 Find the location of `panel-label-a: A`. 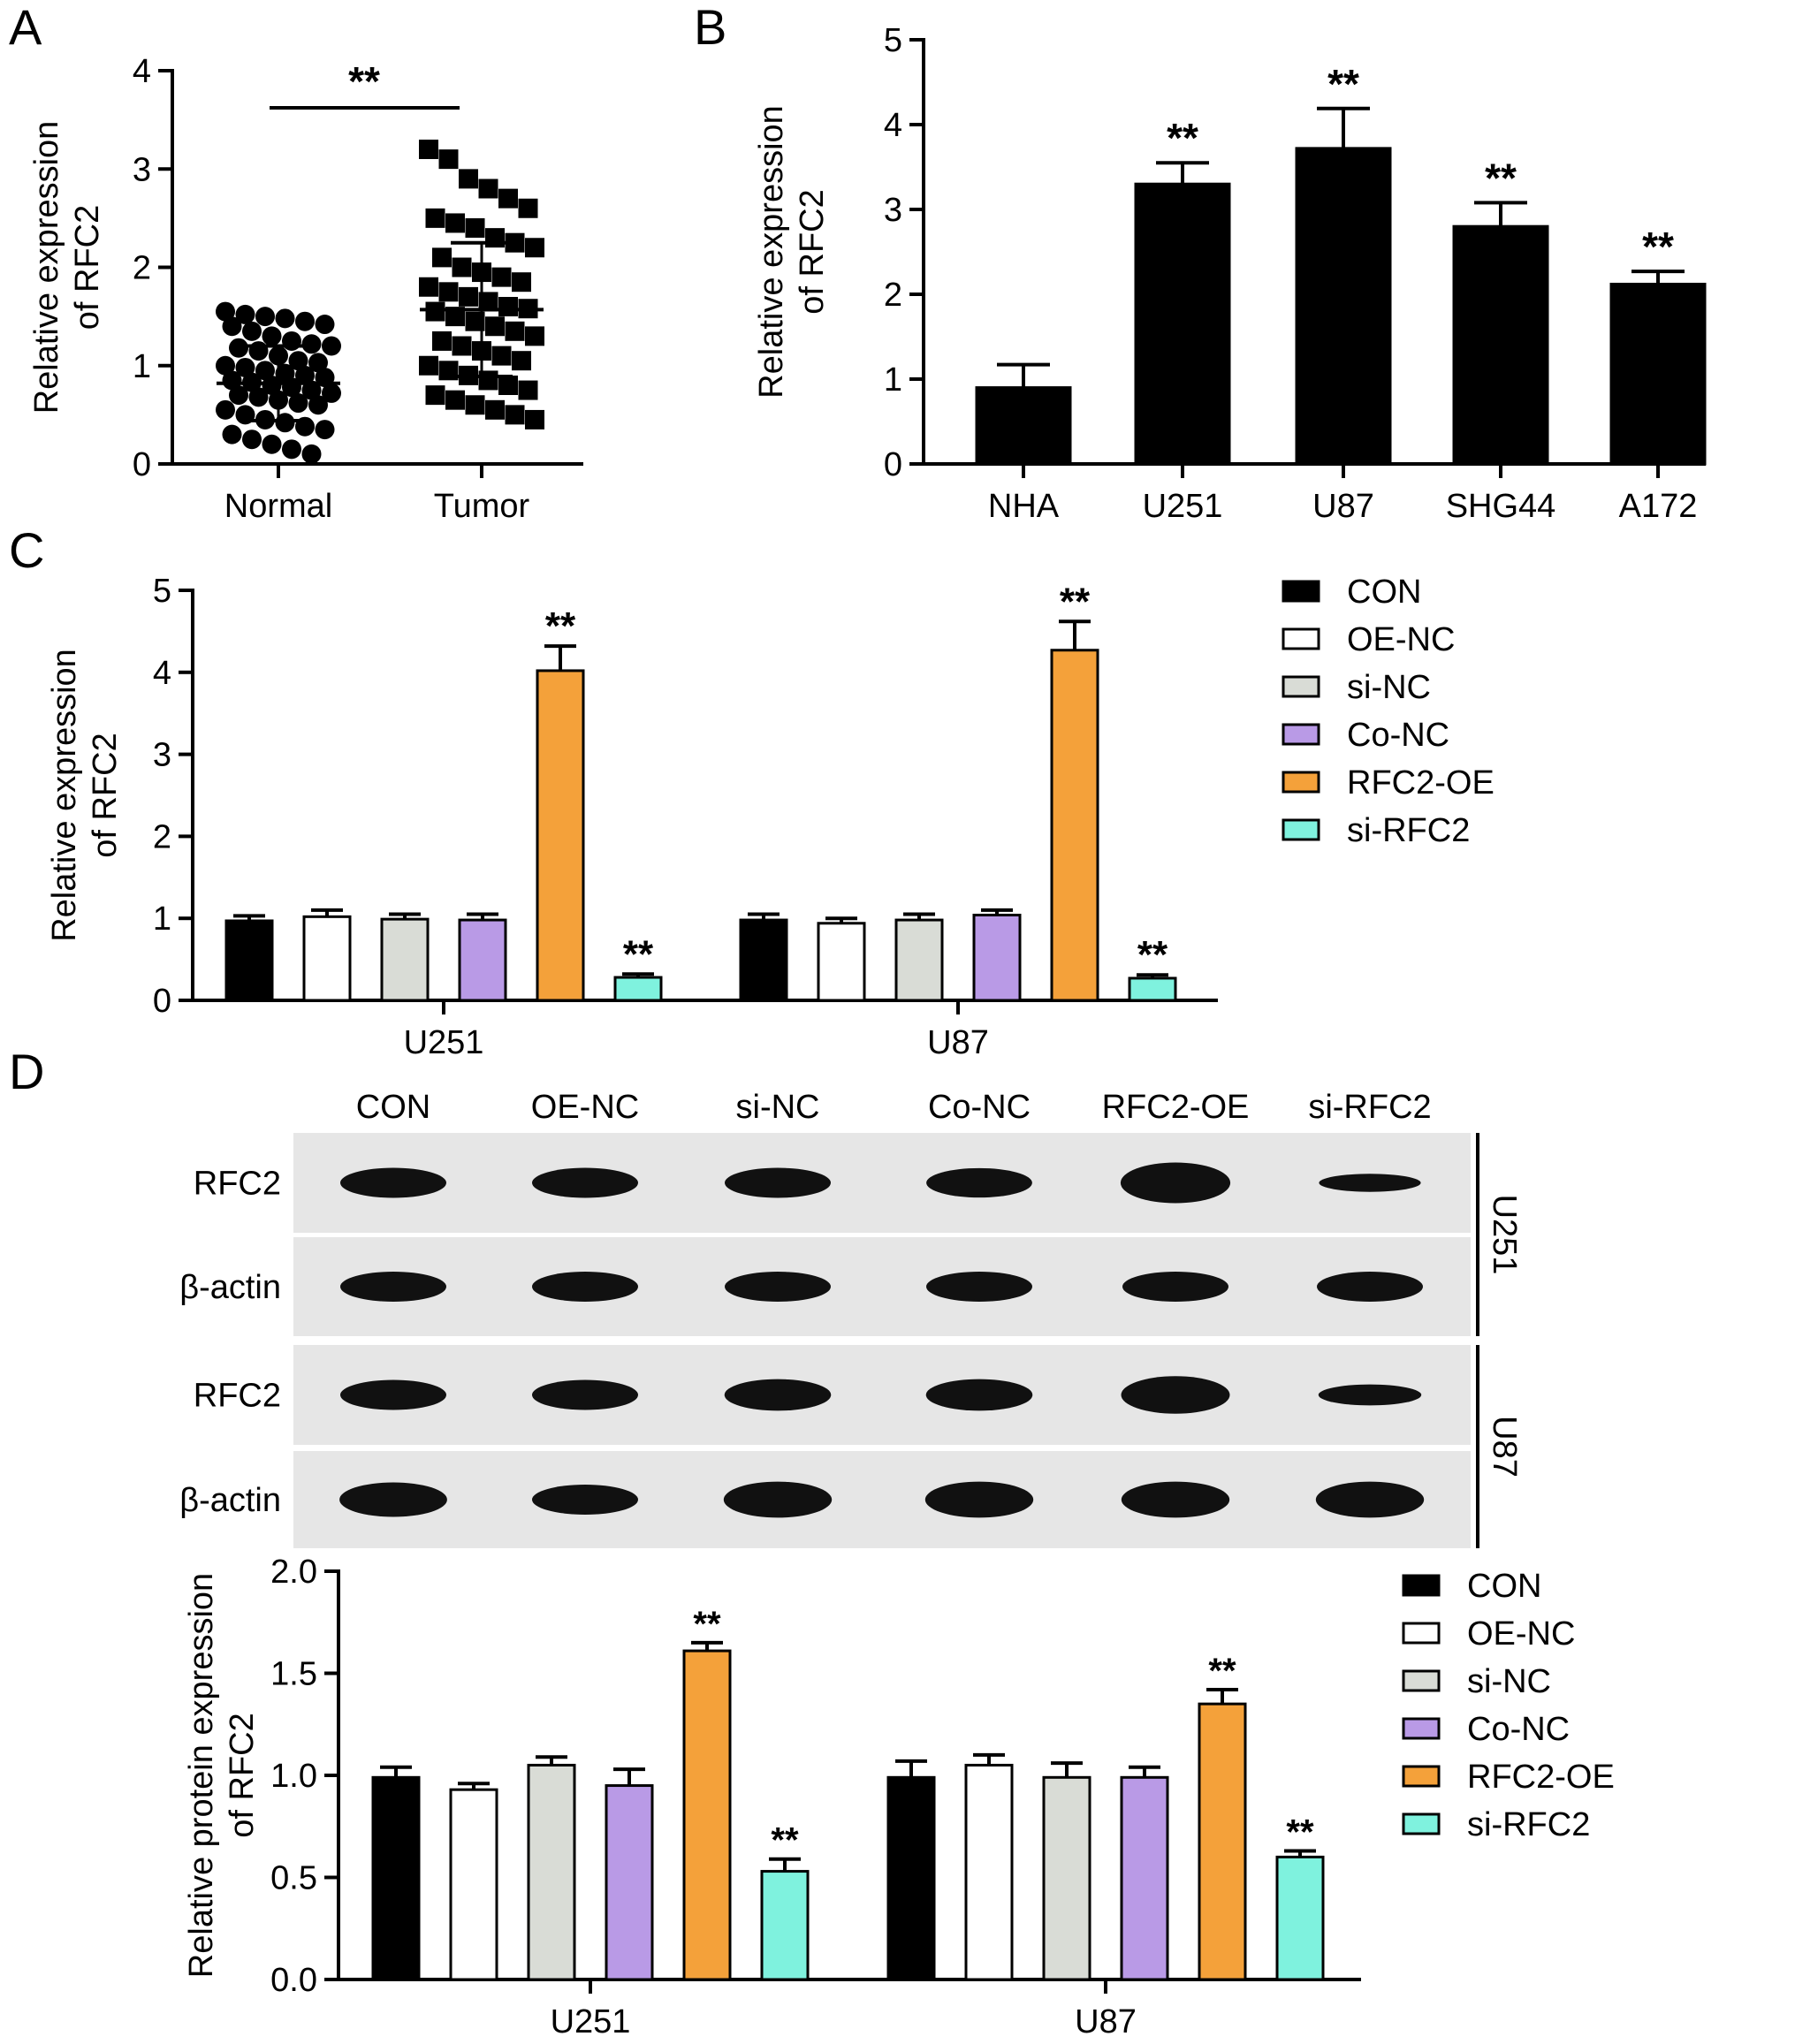

panel-label-a: A is located at coordinates (25, 27).